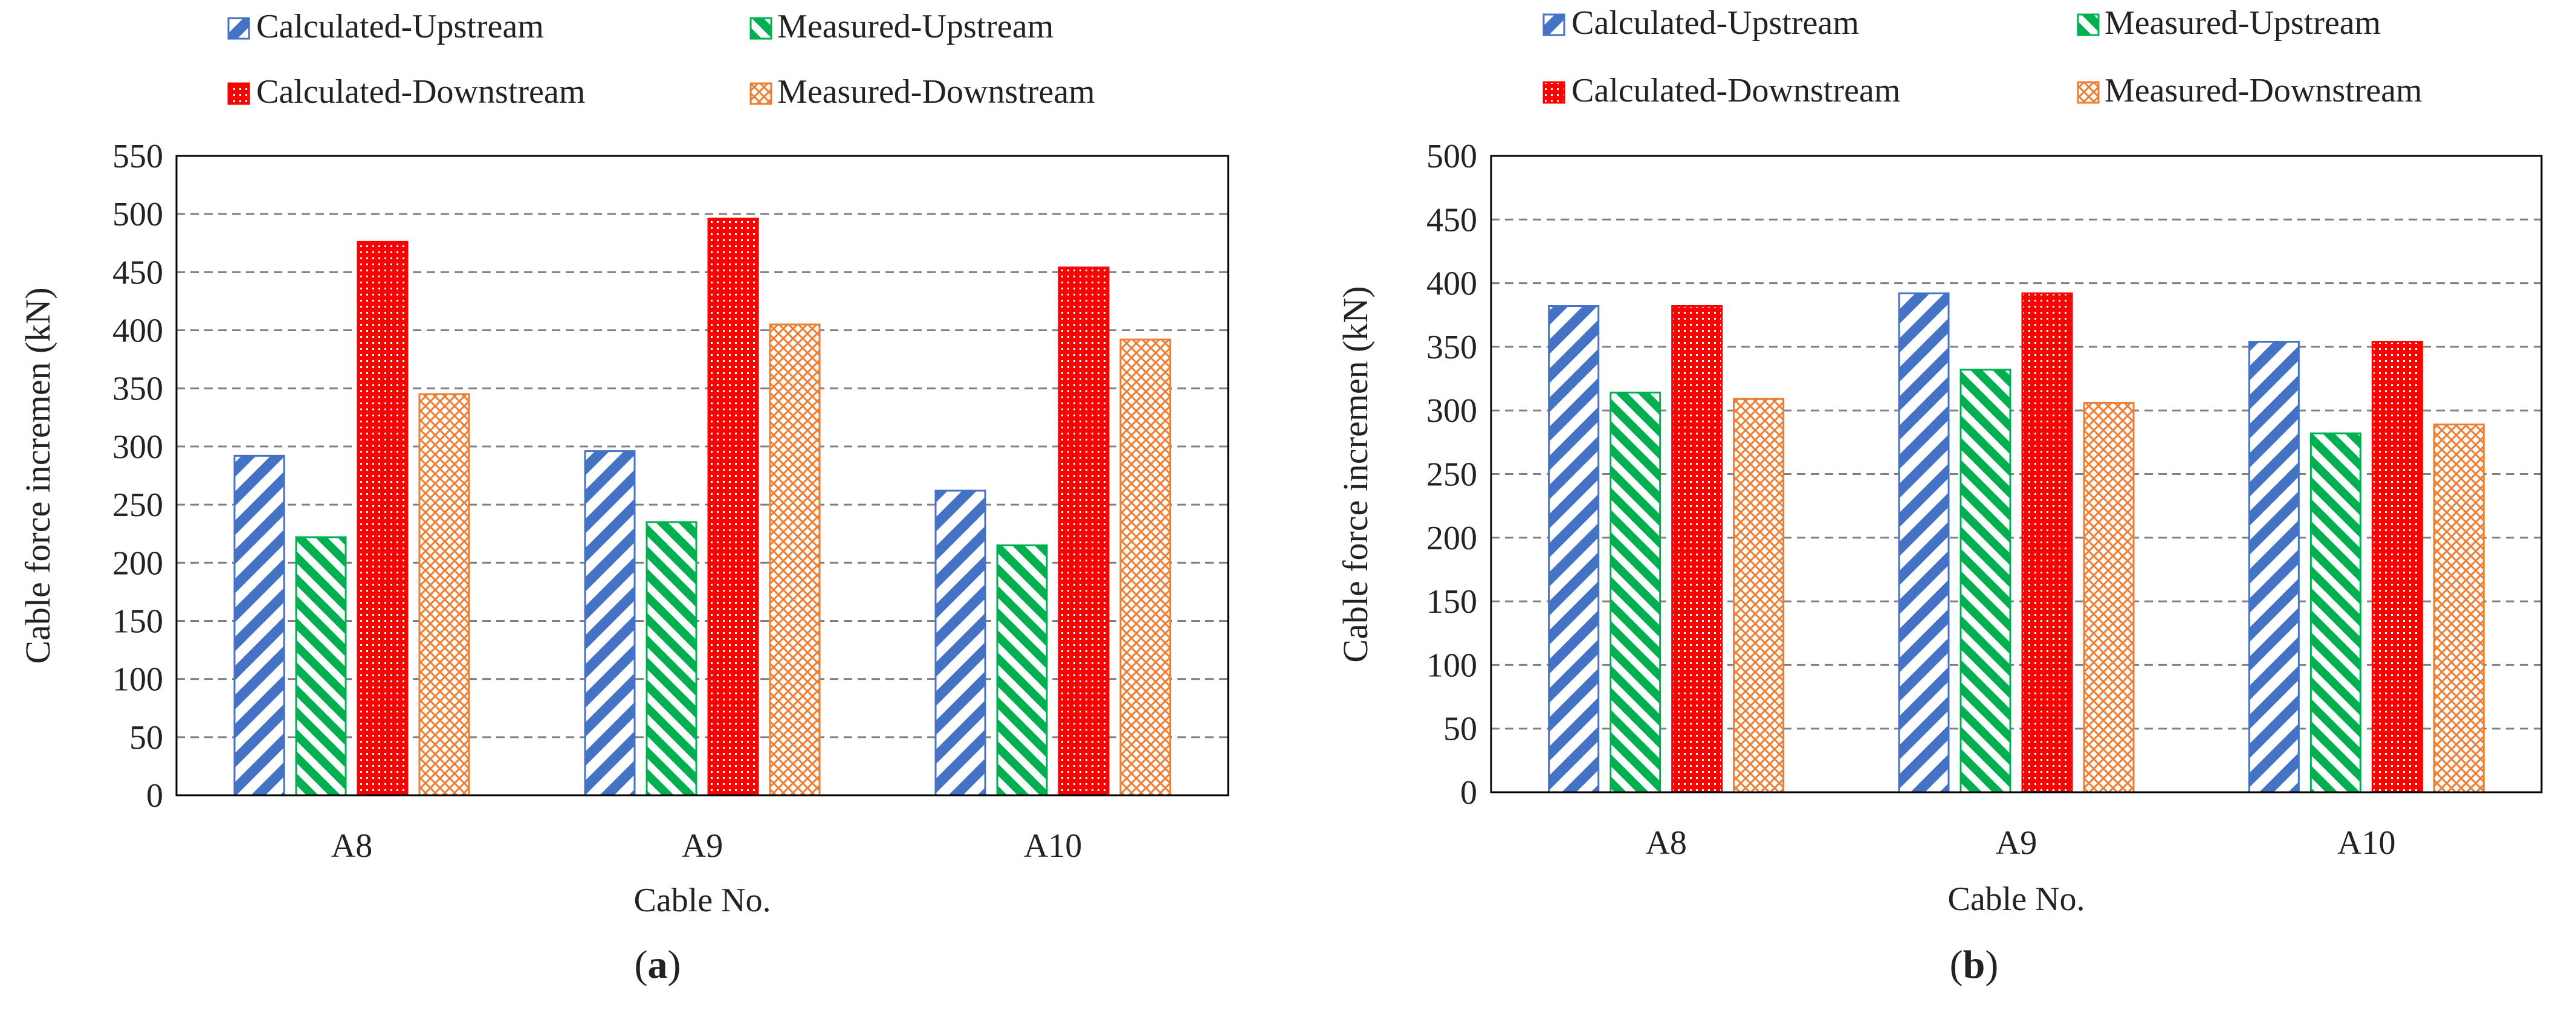 The height and width of the screenshot is (1011, 2576). What do you see at coordinates (37, 476) in the screenshot?
I see `y-axis-label-a: Cable force incremen (kN)` at bounding box center [37, 476].